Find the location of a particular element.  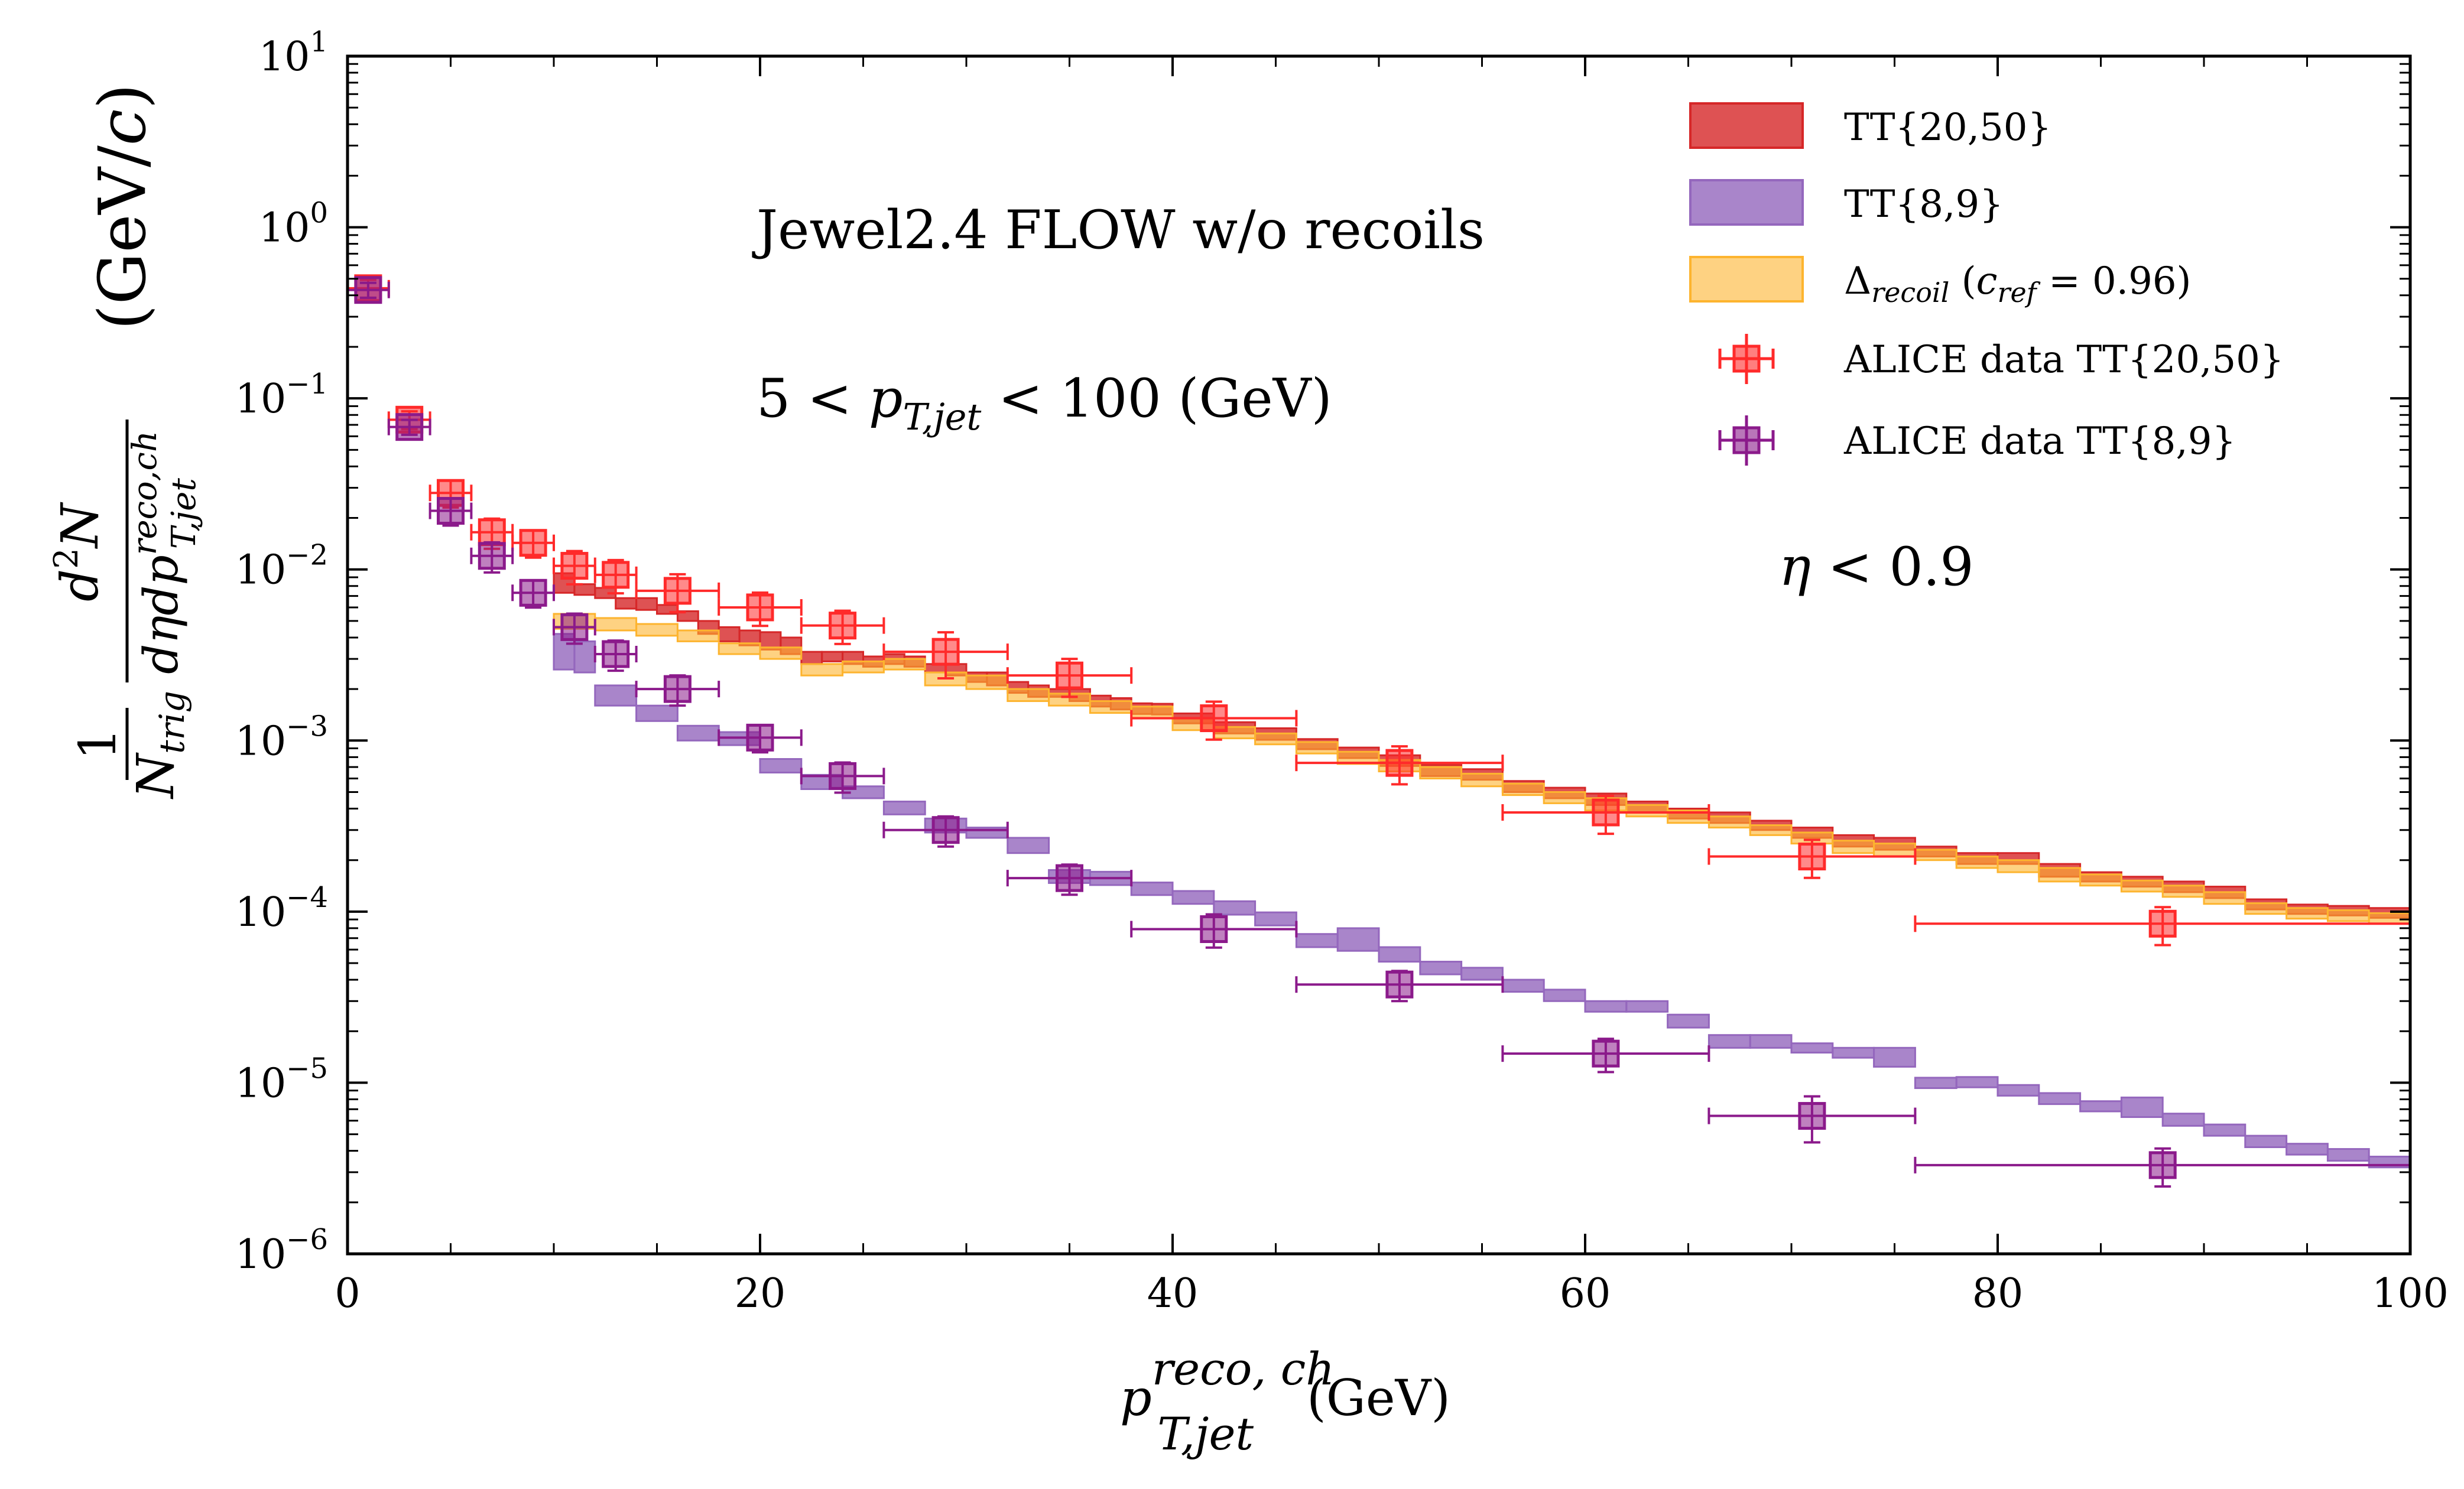

svg-text: (GeV/c) is located at coordinates (122, 207).